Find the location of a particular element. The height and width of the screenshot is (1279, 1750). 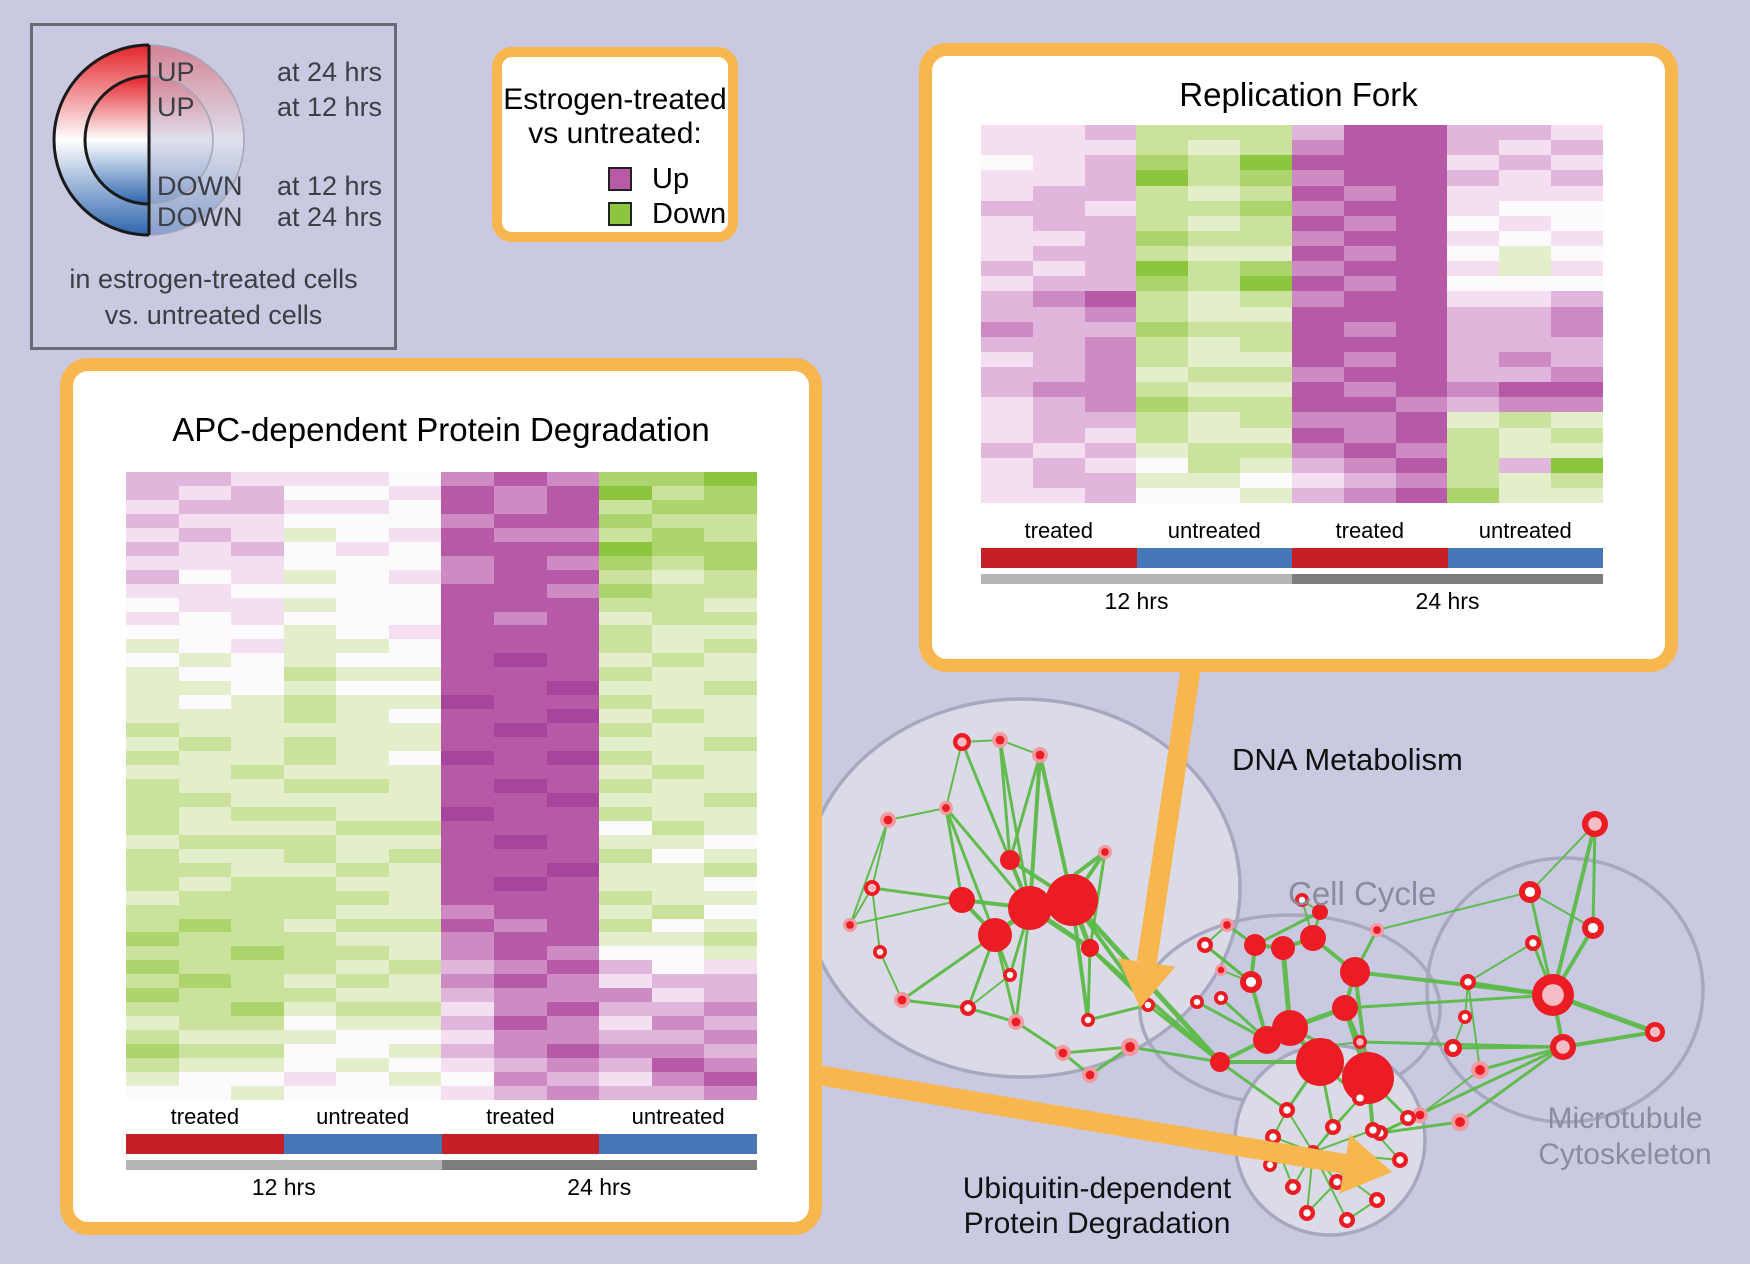

rf-bar-24hrs is located at coordinates (1447, 579).